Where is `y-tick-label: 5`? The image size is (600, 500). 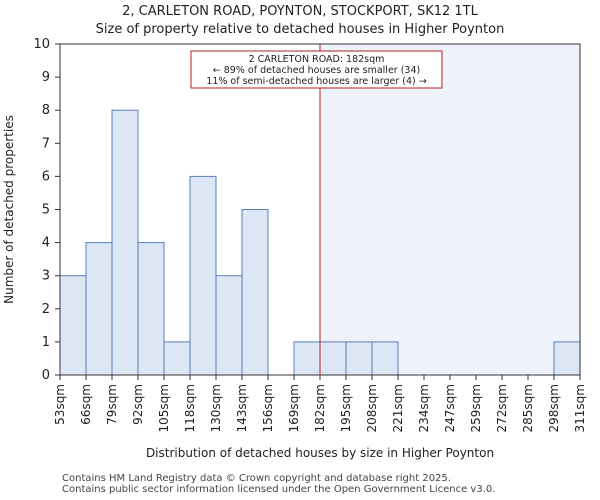
y-tick-label: 5 is located at coordinates (46, 210).